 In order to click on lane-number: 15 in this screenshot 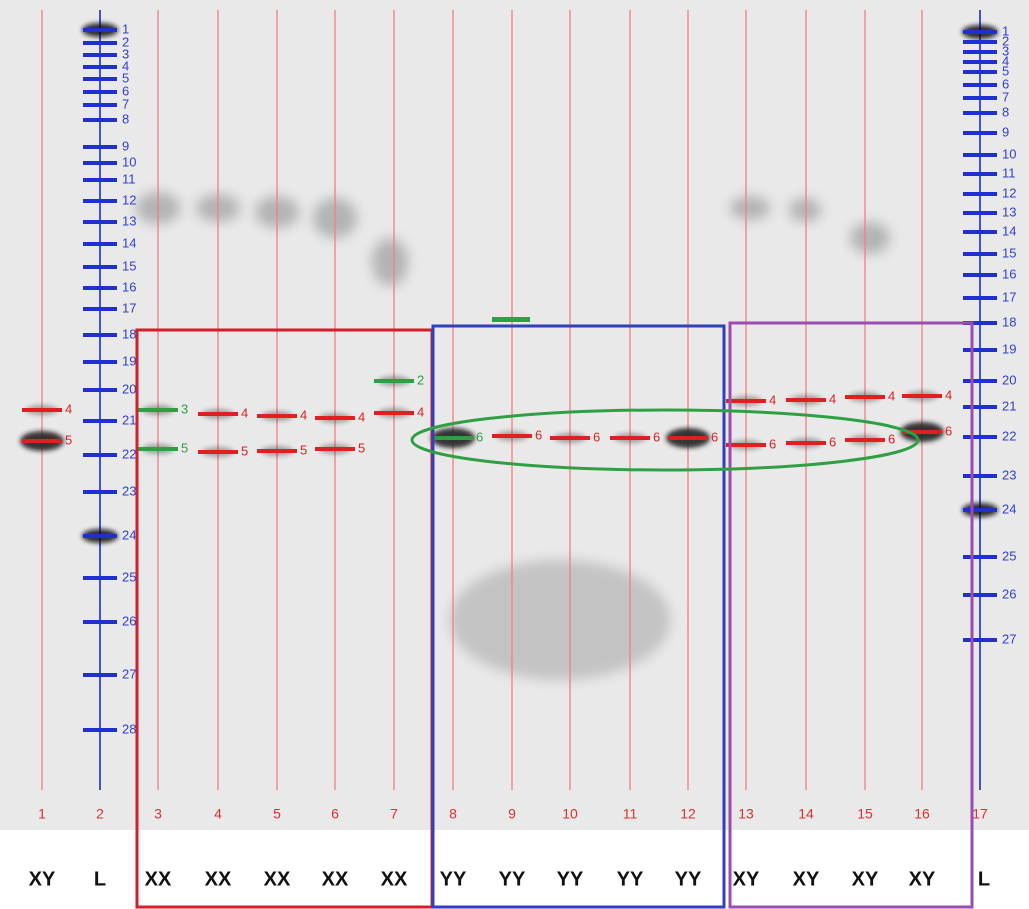, I will do `click(865, 814)`.